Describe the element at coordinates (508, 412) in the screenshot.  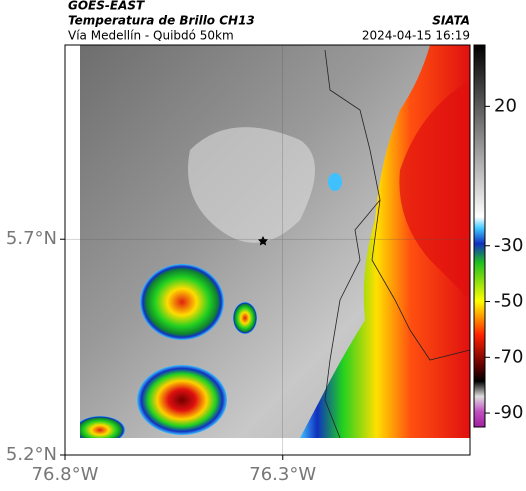
I see `colorbar-tick-label: -90` at that location.